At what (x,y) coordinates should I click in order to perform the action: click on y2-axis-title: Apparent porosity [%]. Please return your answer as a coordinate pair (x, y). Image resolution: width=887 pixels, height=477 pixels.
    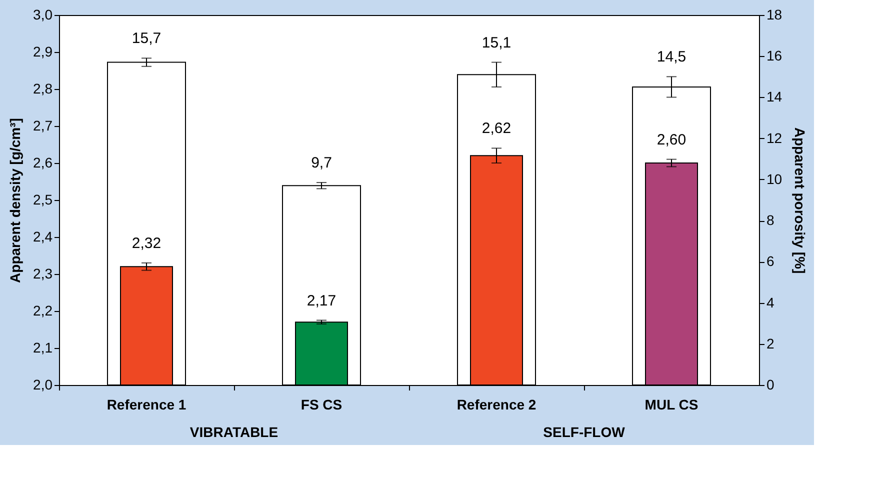
    Looking at the image, I should click on (800, 200).